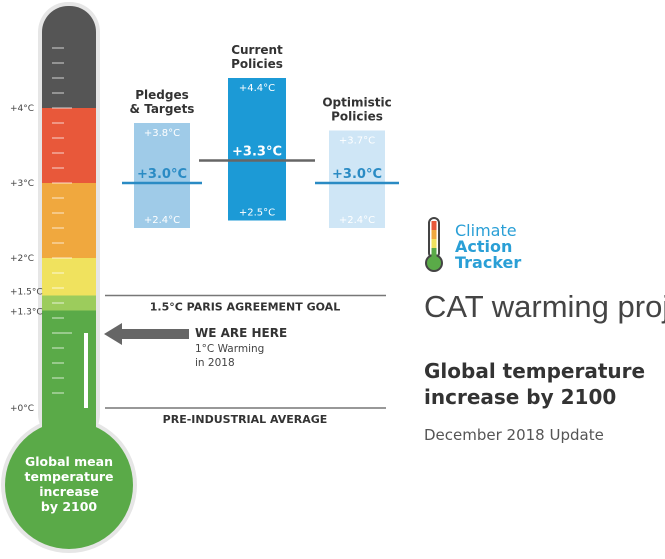 The image size is (665, 559). I want to click on scenario-high-label: +4.4°C, so click(257, 88).